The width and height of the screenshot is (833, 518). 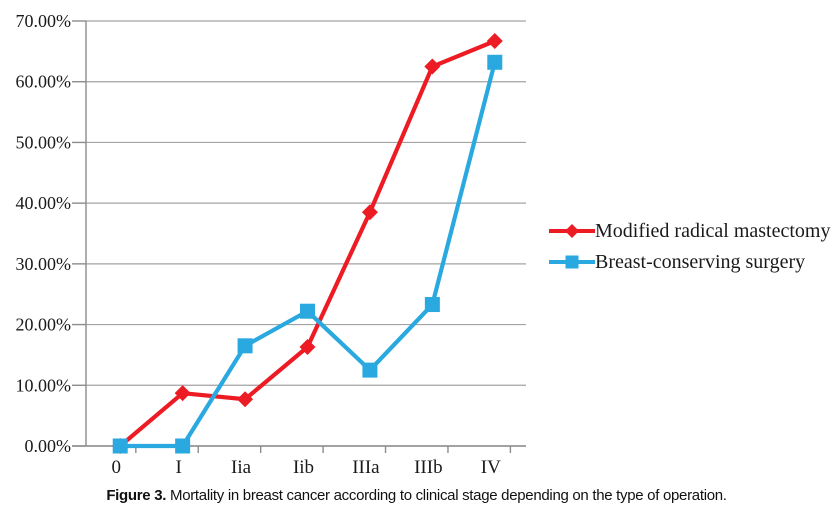 I want to click on x-tick-label: Iib, so click(x=303, y=467).